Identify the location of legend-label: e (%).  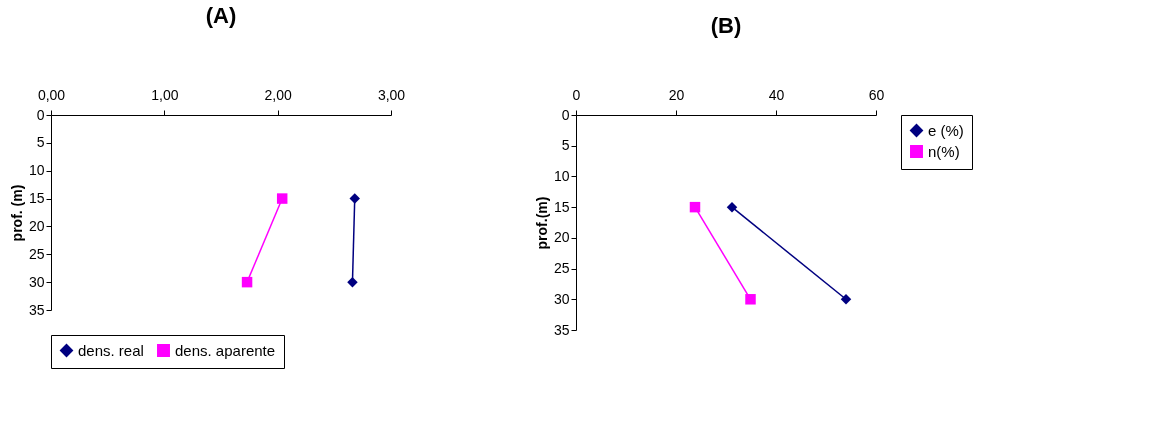
(946, 130).